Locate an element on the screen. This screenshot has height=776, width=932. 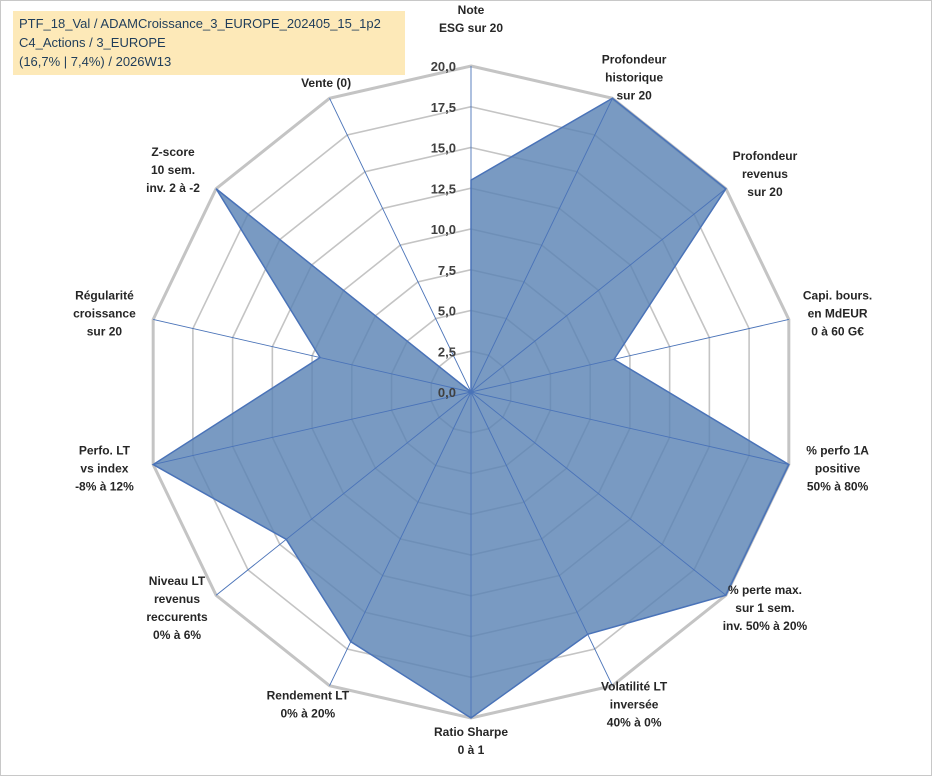
axis-label-line: positive is located at coordinates (838, 468).